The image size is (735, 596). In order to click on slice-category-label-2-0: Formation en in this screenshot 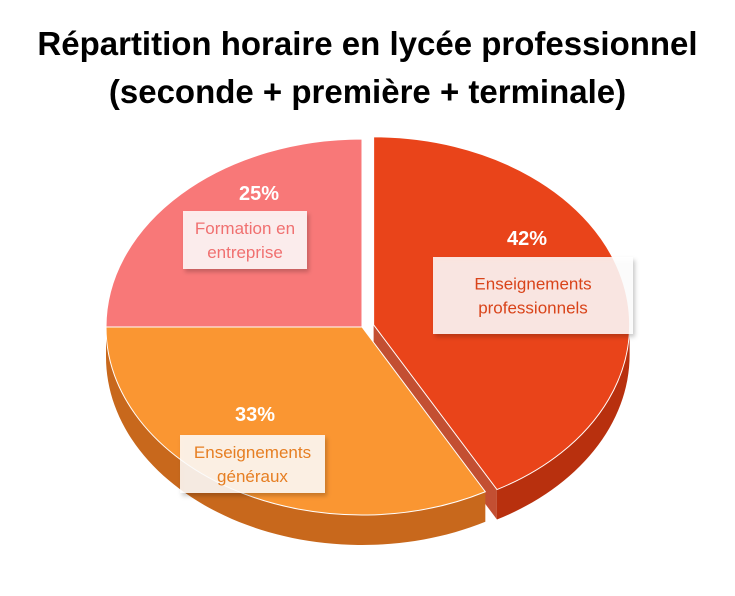, I will do `click(245, 228)`.